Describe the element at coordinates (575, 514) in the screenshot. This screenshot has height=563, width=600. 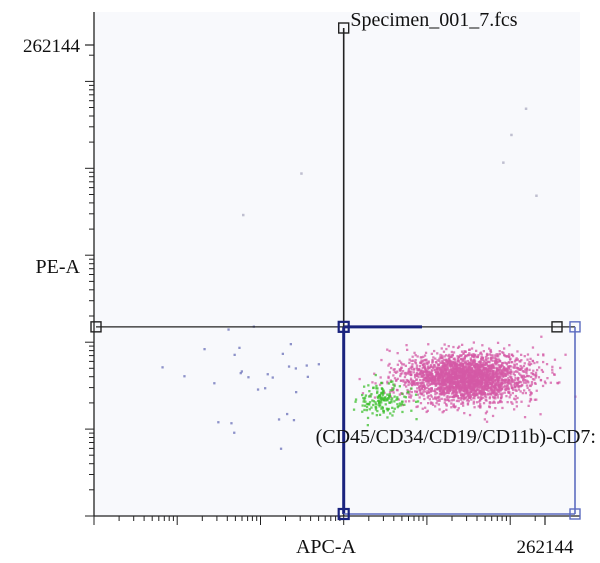
I see `gate-region-handle-bottom-right` at that location.